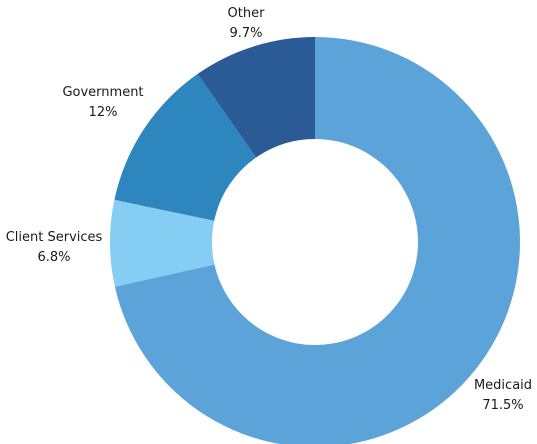  What do you see at coordinates (103, 112) in the screenshot?
I see `slice-value-label-government: 12%` at bounding box center [103, 112].